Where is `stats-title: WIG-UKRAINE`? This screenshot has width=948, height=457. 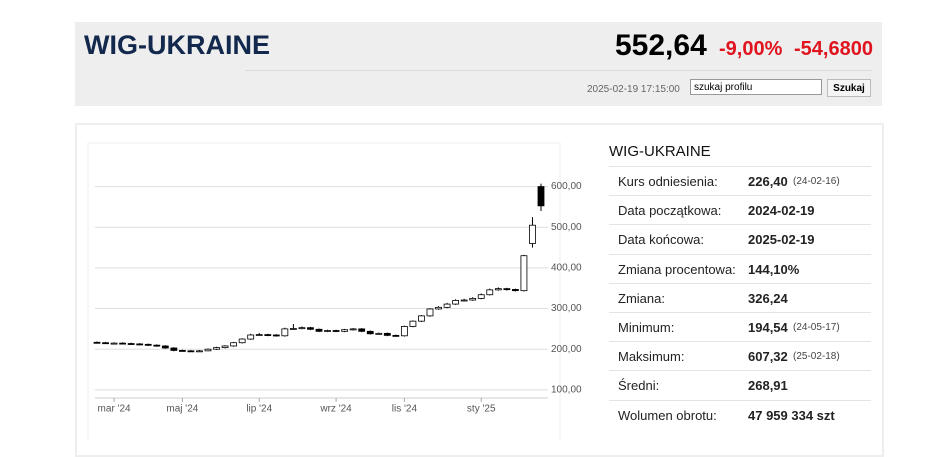 stats-title: WIG-UKRAINE is located at coordinates (660, 151).